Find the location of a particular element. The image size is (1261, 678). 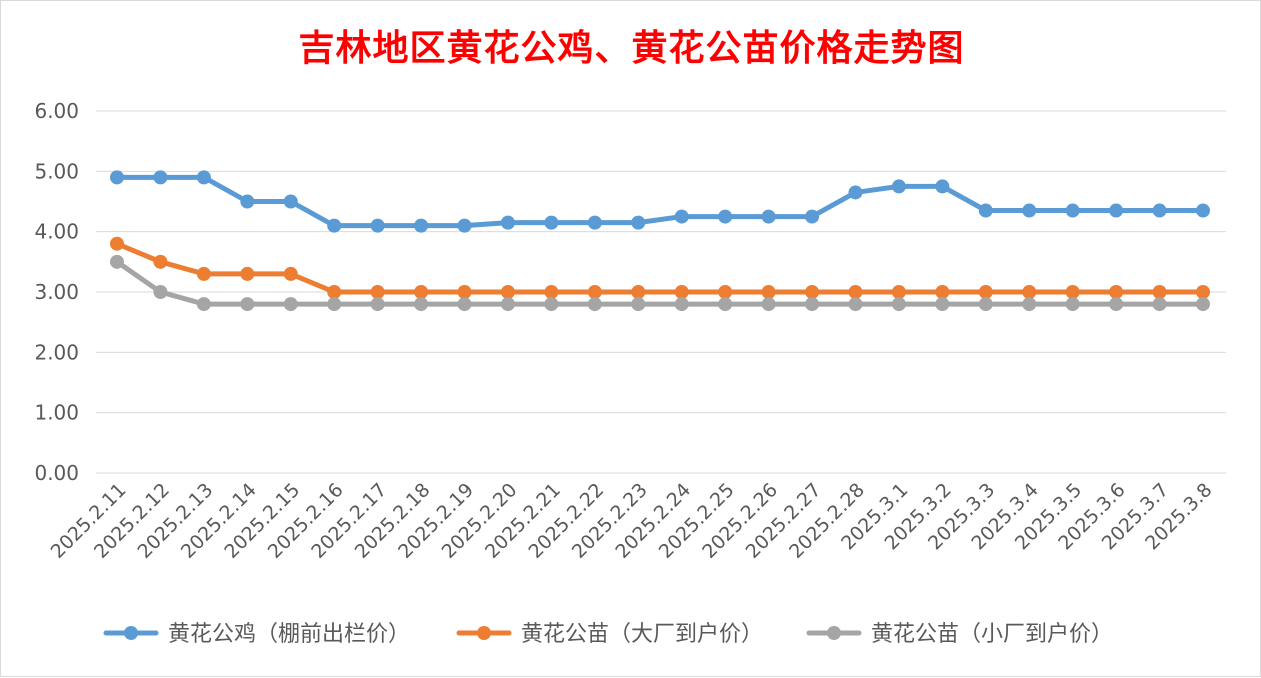

legend-label: 黄花公苗（小厂到户价） is located at coordinates (992, 634).